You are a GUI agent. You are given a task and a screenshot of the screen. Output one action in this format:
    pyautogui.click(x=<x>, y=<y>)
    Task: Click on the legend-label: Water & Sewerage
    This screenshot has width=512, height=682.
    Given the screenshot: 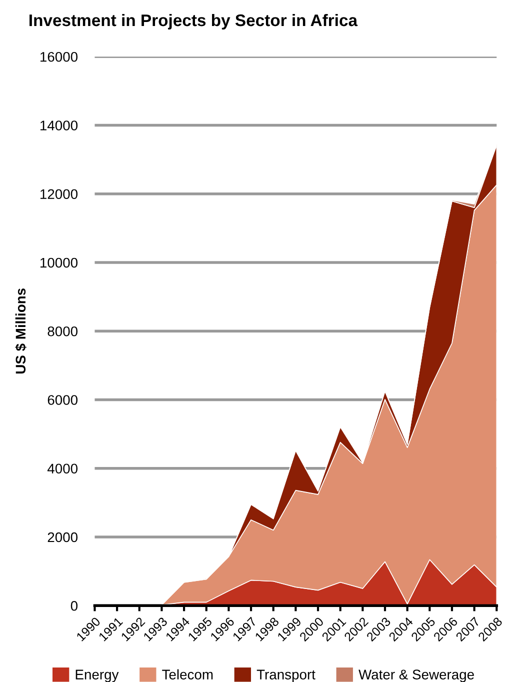 What is the action you would take?
    pyautogui.click(x=416, y=676)
    